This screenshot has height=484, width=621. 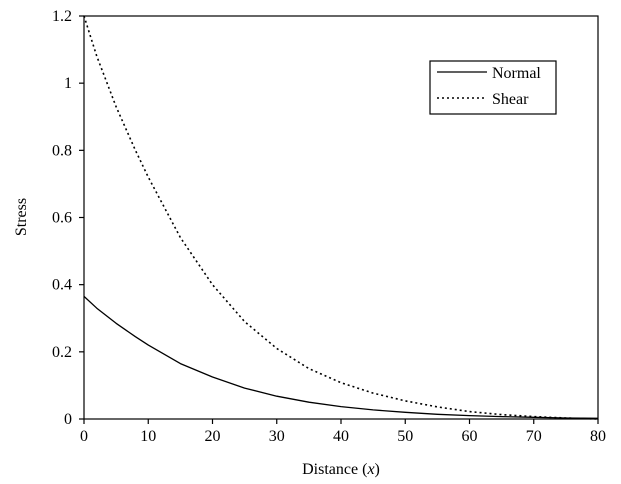 I want to click on x-tick-label: 40, so click(x=341, y=436).